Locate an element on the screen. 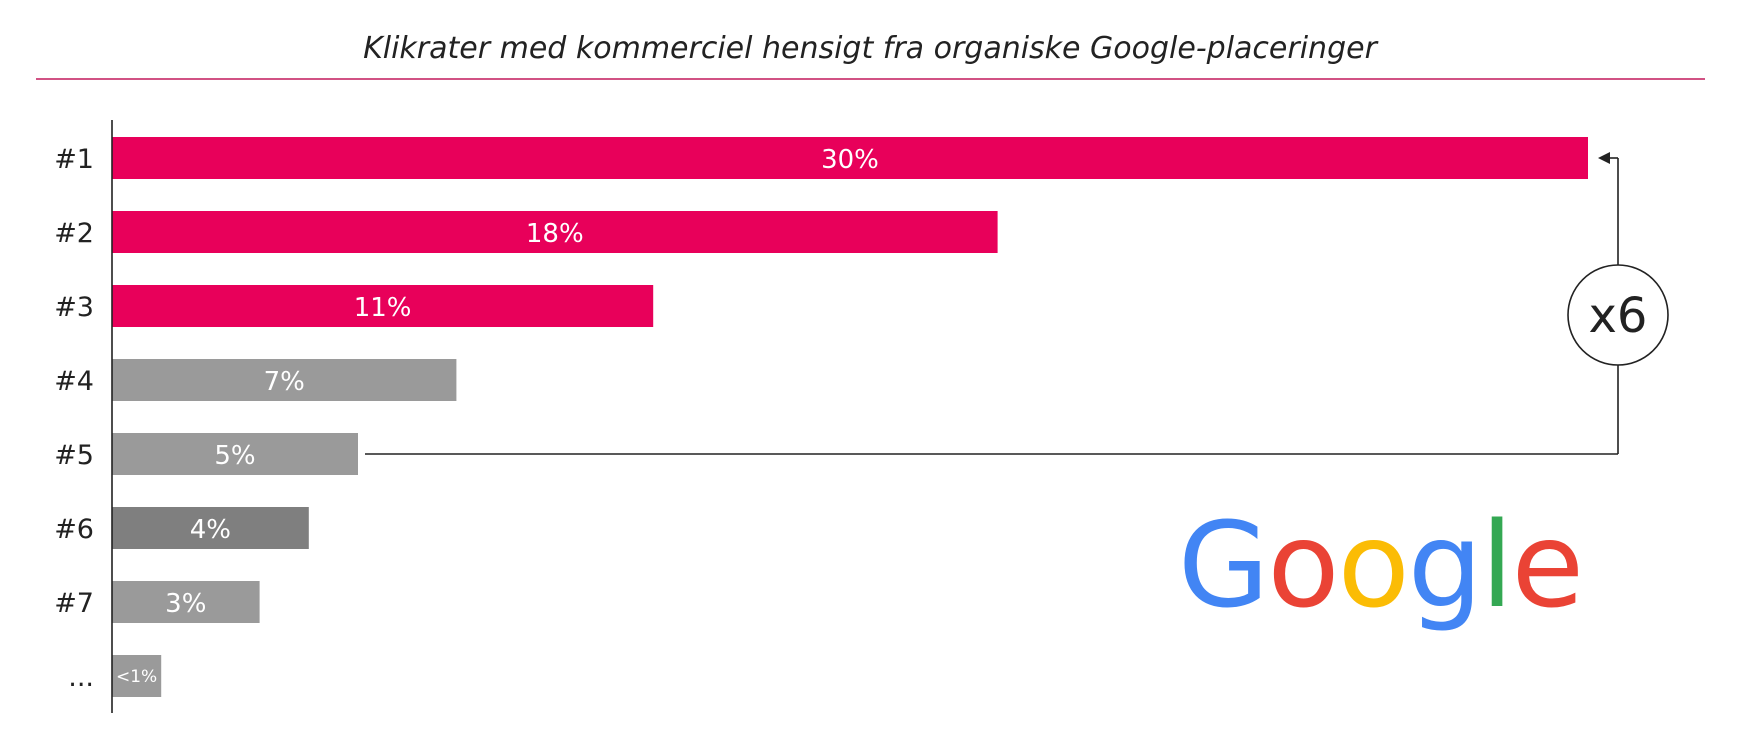  multiplier-circle is located at coordinates (1618, 315).